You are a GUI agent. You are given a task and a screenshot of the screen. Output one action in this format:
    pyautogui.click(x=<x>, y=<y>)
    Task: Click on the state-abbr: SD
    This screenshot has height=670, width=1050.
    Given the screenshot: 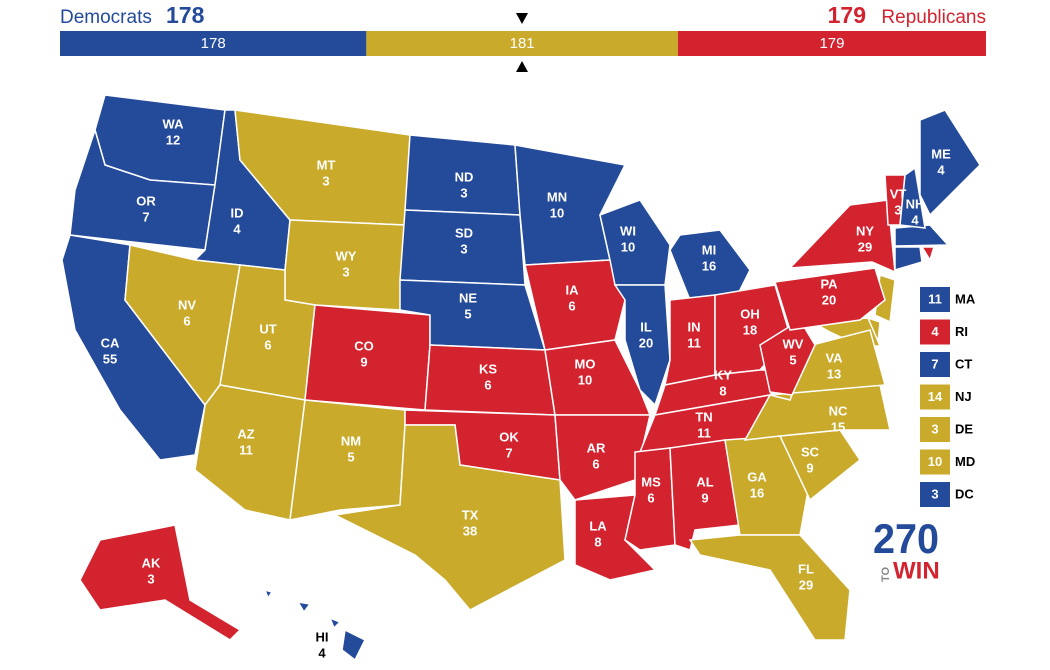 What is the action you would take?
    pyautogui.click(x=464, y=232)
    